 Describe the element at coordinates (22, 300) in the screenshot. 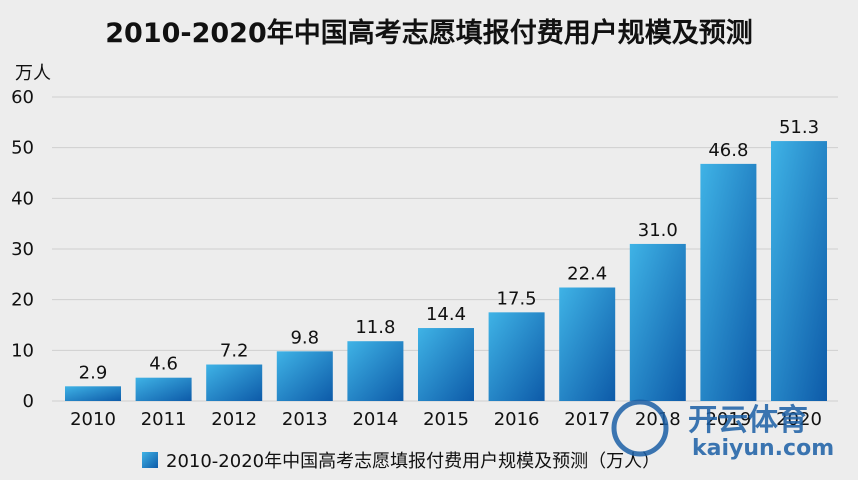

I see `y-tick-label: 20` at that location.